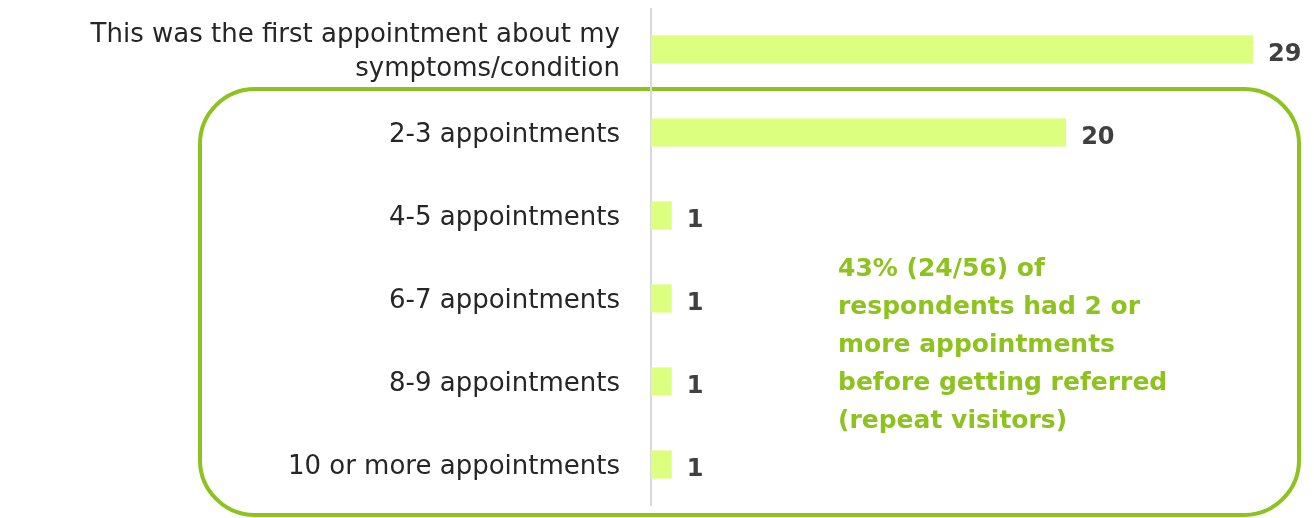  I want to click on y-tick-label: 2-3 appointments, so click(504, 132).